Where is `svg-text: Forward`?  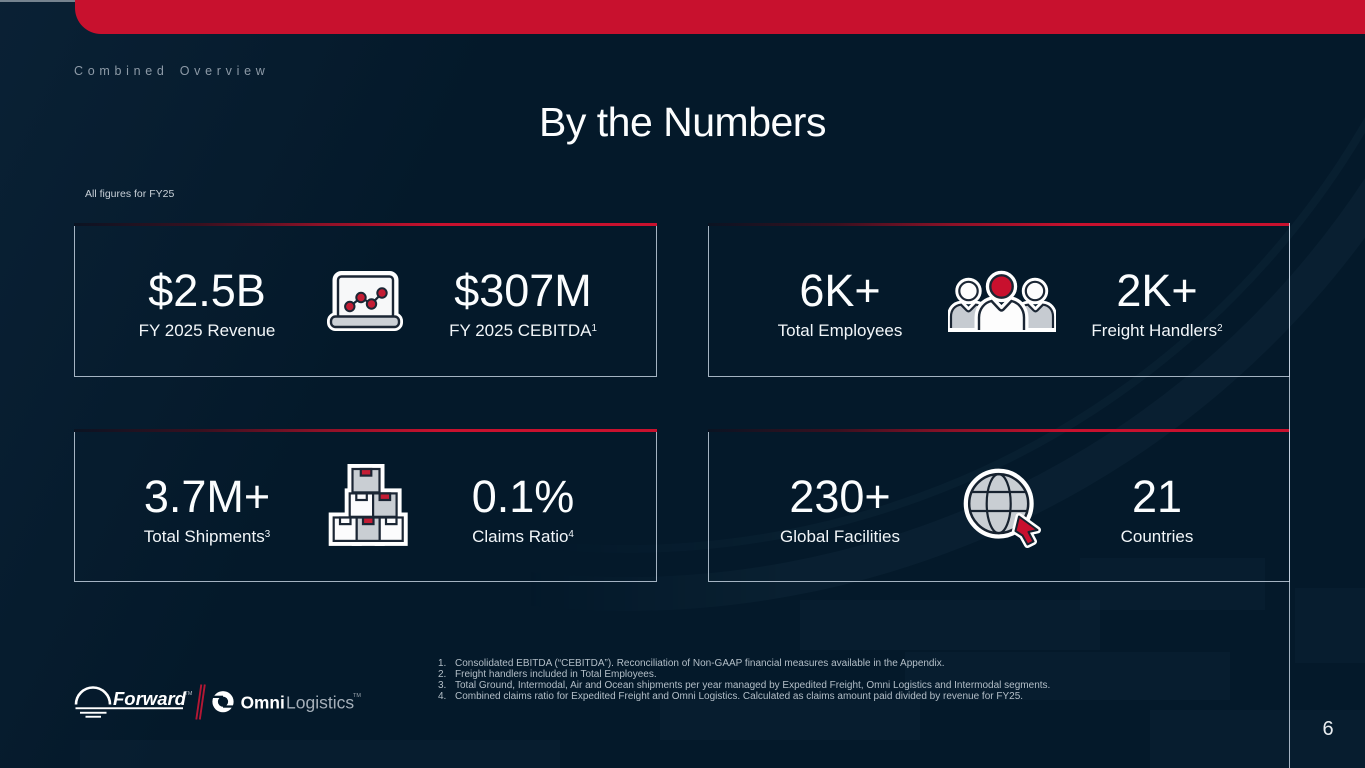 svg-text: Forward is located at coordinates (150, 698).